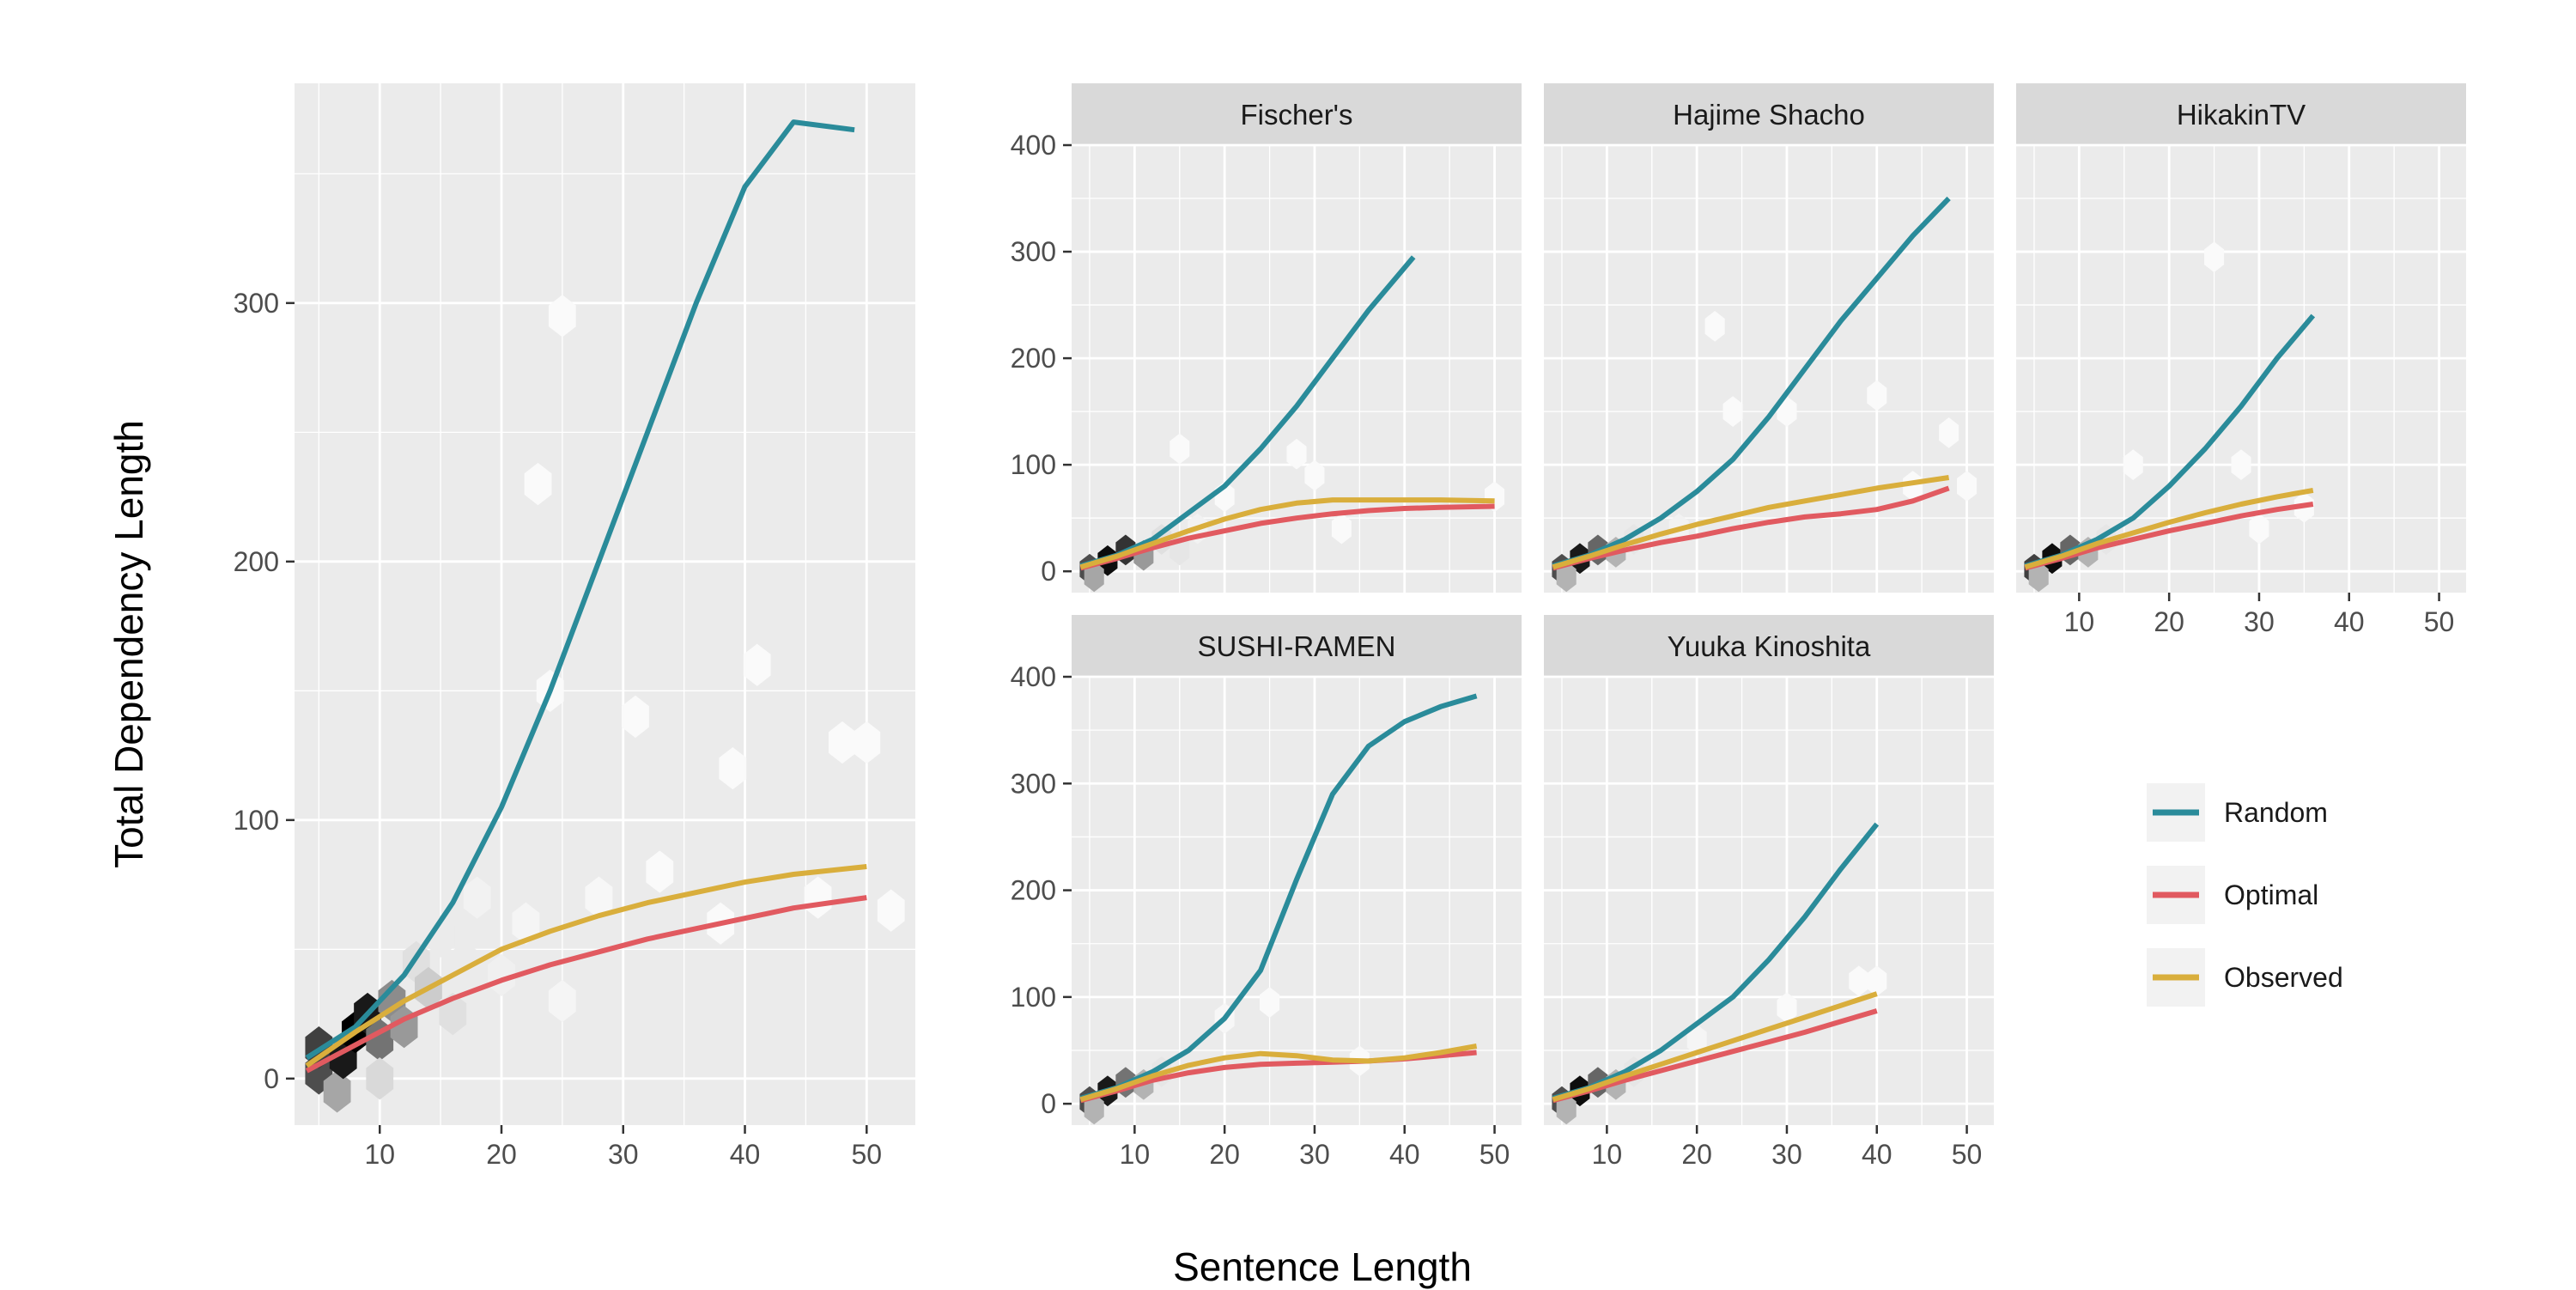  What do you see at coordinates (1034, 358) in the screenshot?
I see `y-tick-label: 200` at bounding box center [1034, 358].